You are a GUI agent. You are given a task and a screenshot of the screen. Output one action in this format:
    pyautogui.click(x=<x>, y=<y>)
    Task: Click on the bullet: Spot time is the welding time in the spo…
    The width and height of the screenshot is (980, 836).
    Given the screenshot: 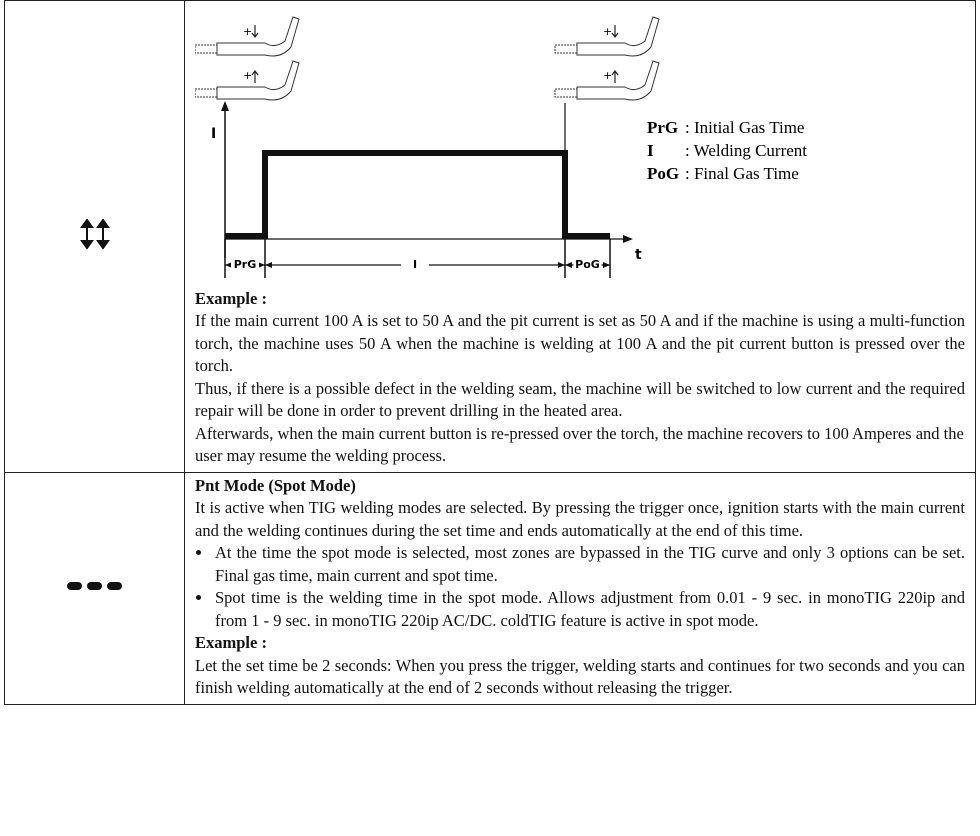 What is the action you would take?
    pyautogui.click(x=589, y=609)
    